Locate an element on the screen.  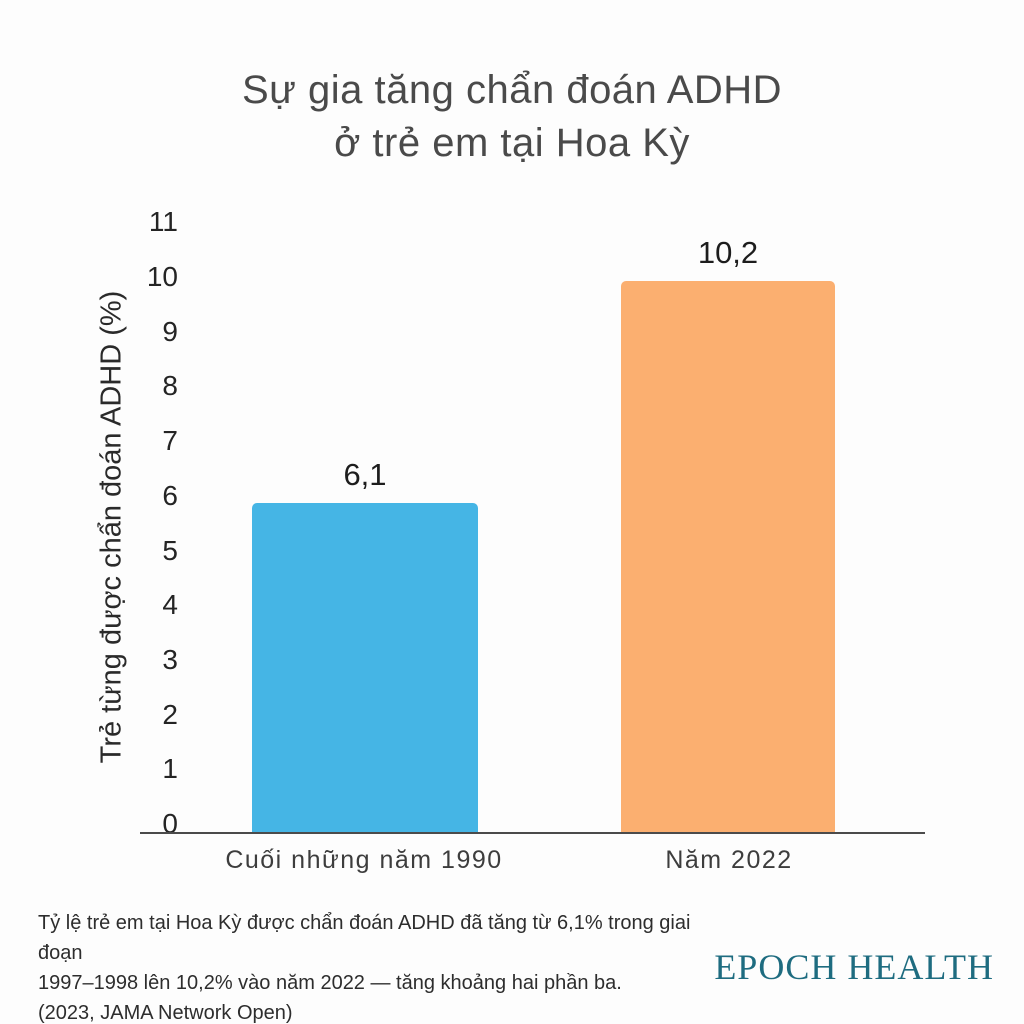
bar-value-label-late-1990s: 6,1 is located at coordinates (365, 474).